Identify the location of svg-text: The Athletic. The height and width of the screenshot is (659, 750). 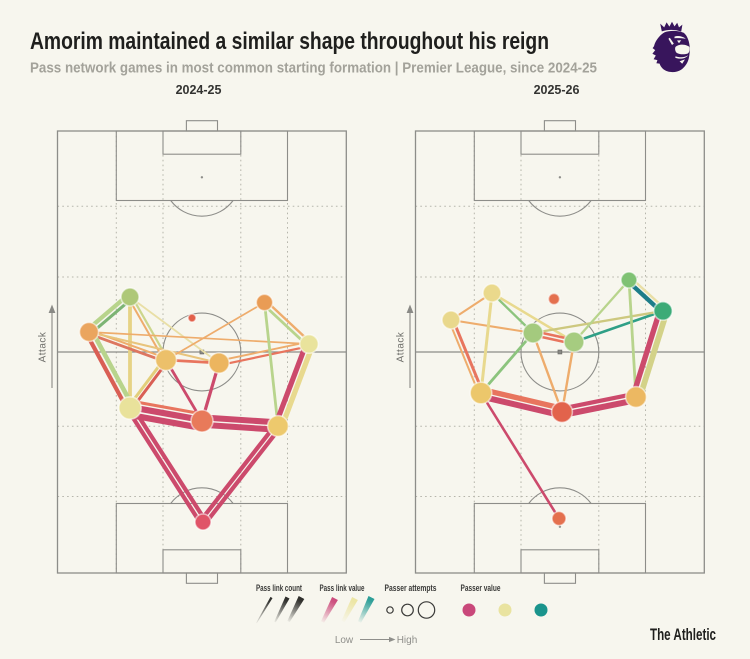
(683, 634).